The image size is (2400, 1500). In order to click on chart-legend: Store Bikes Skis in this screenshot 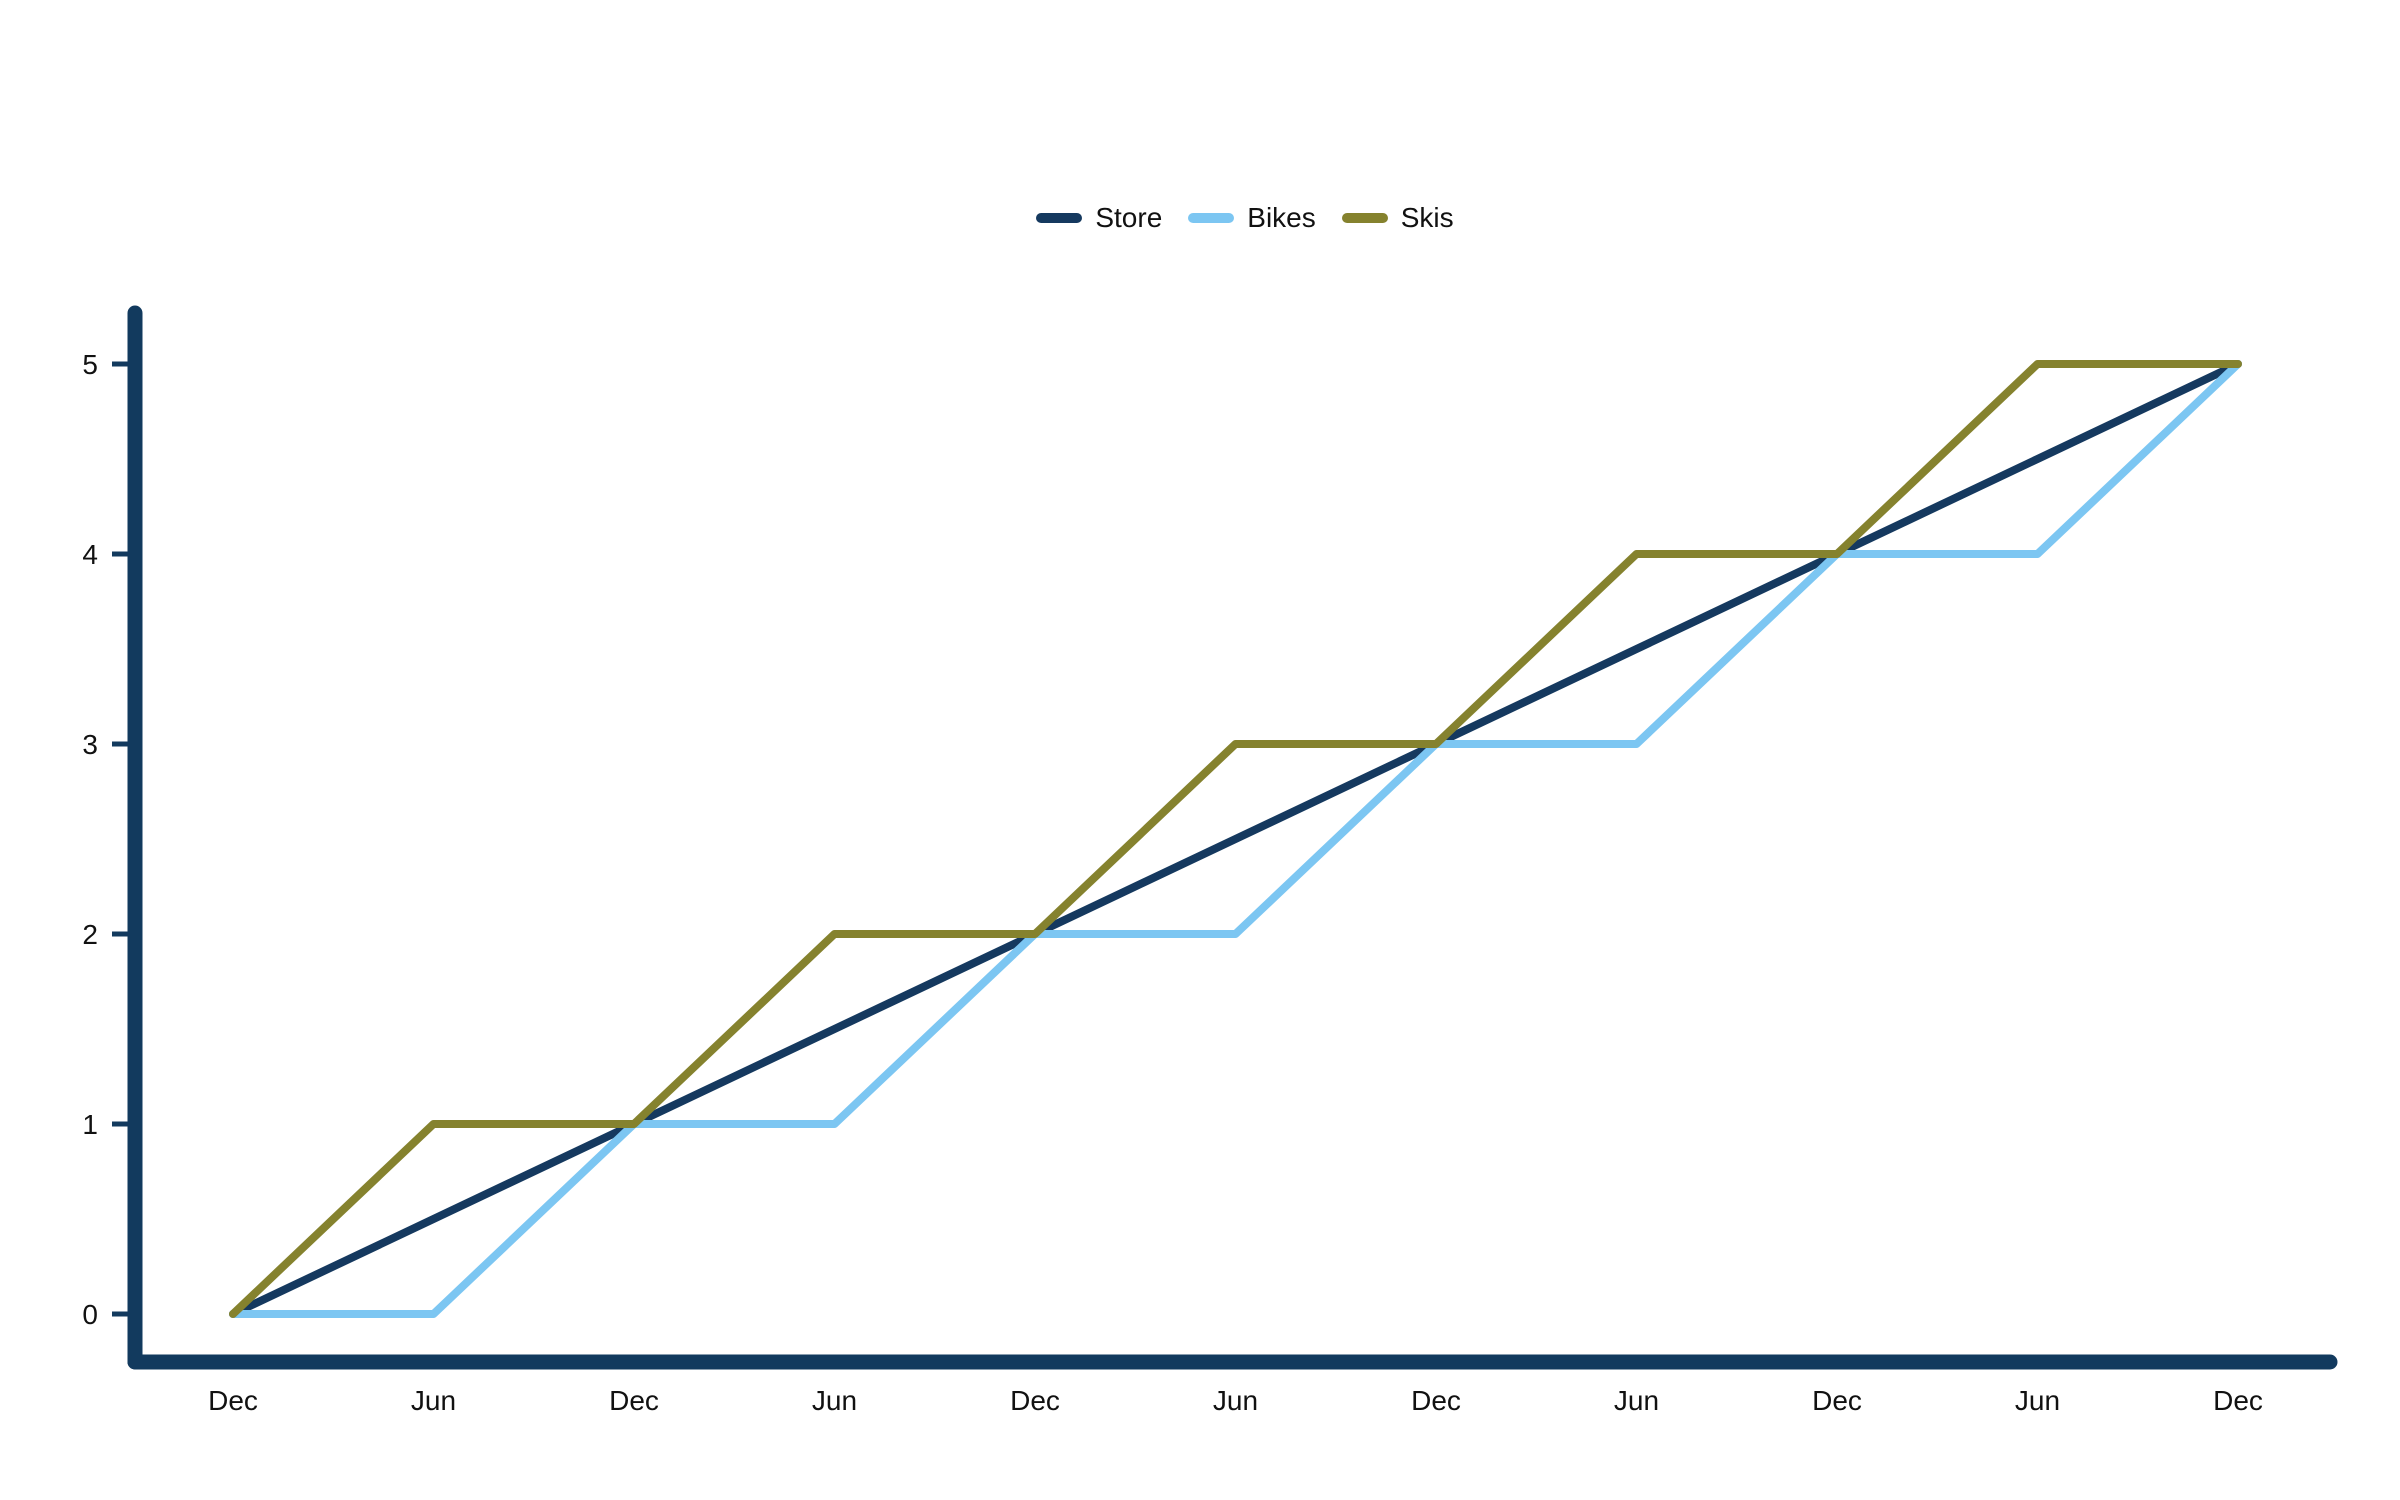, I will do `click(1200, 218)`.